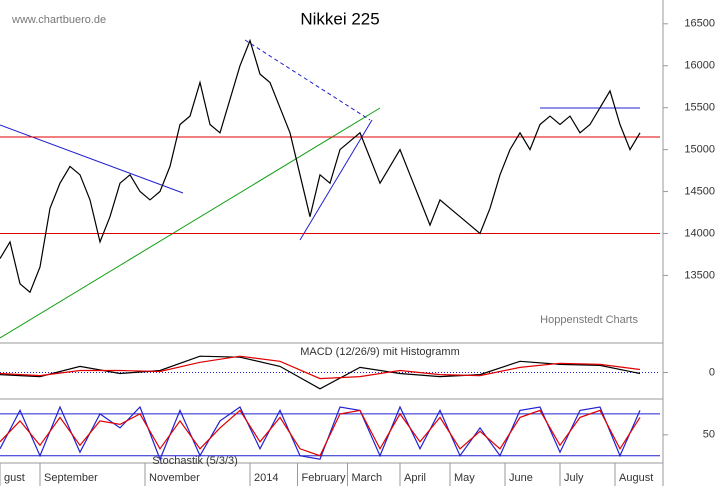 This screenshot has height=486, width=723. I want to click on x-tick-label: March, so click(367, 478).